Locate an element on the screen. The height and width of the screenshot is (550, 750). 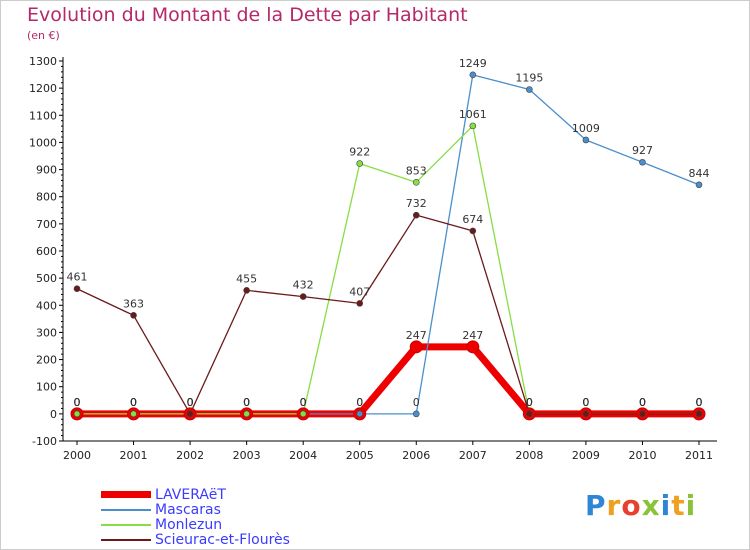
legend-label: Monlezun is located at coordinates (189, 524).